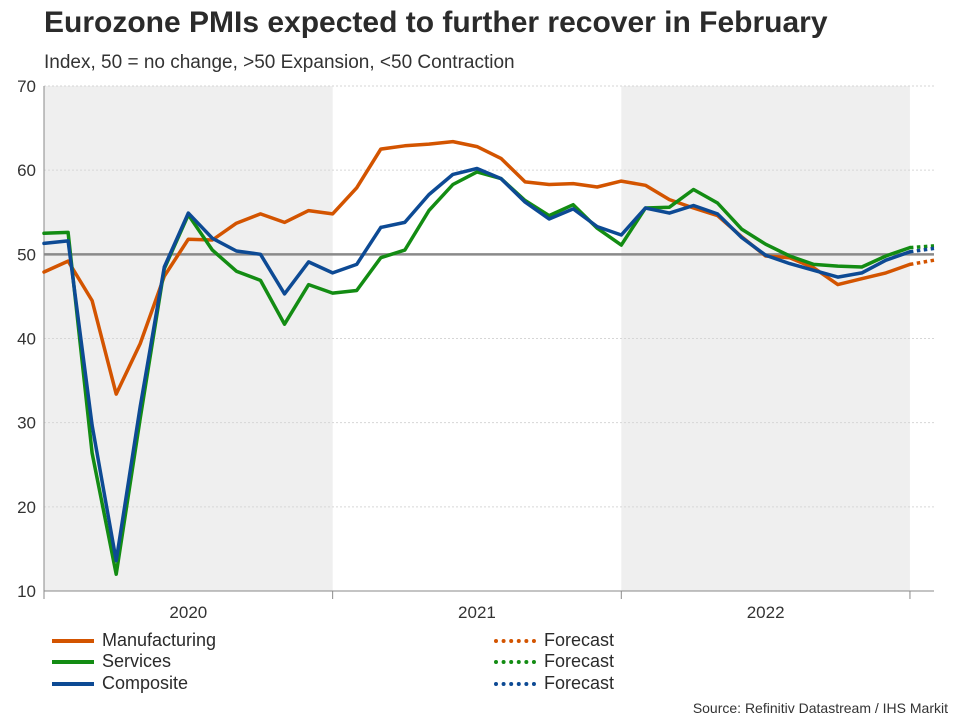 The image size is (960, 720). Describe the element at coordinates (26, 507) in the screenshot. I see `y-tick-label-20: 20` at that location.